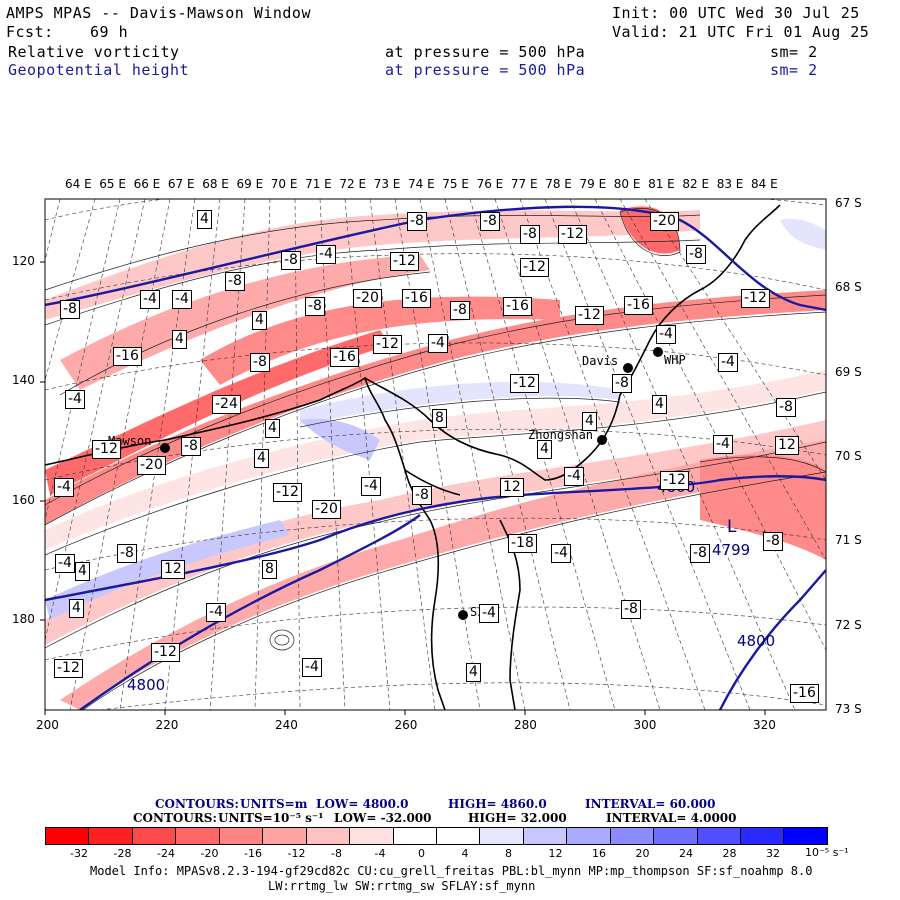 The height and width of the screenshot is (900, 900). I want to click on contour-info-line1-low: LOW= 4800.0, so click(362, 804).